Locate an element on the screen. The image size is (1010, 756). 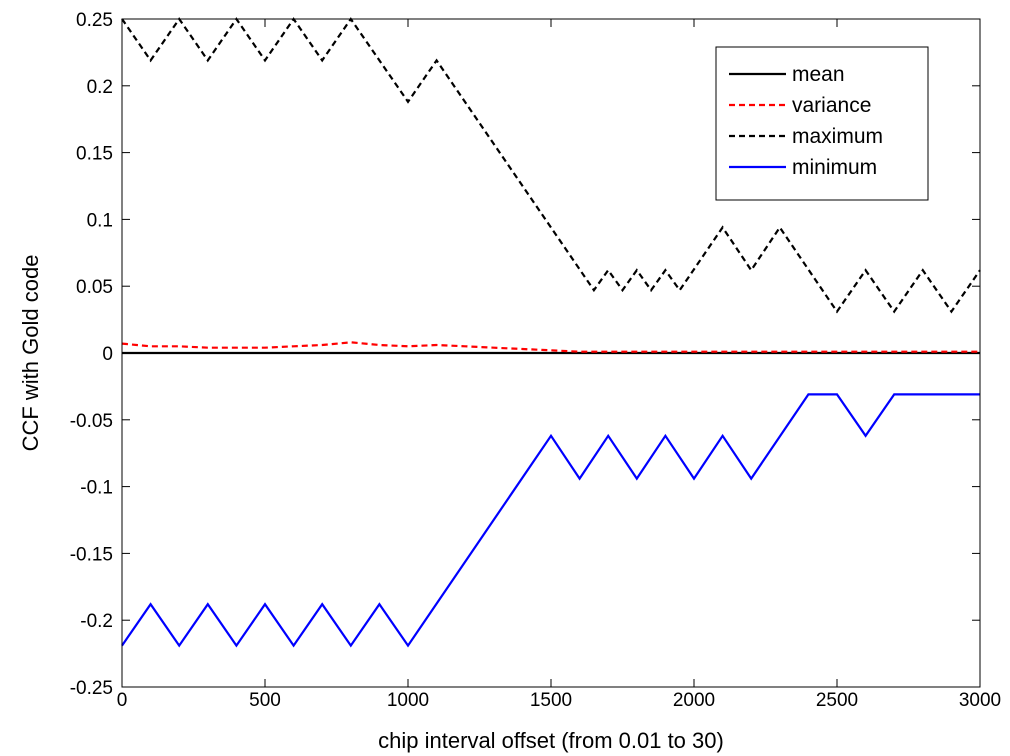
legend: mean variance maximum minimum is located at coordinates (822, 123).